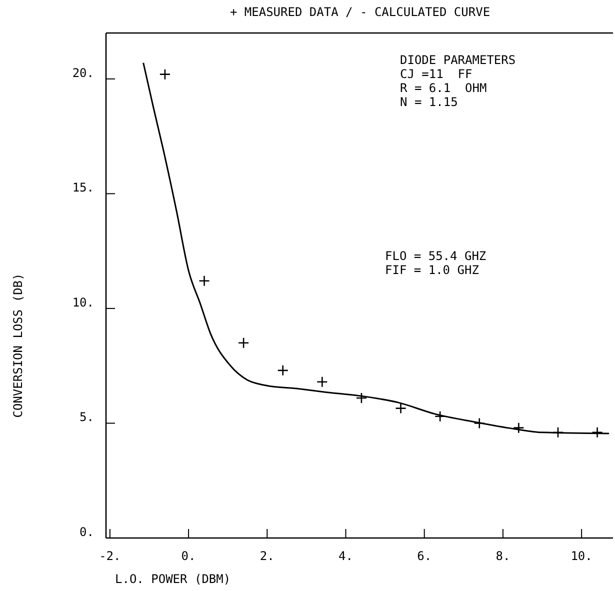  What do you see at coordinates (424, 556) in the screenshot?
I see `x-tick-label: 6.` at bounding box center [424, 556].